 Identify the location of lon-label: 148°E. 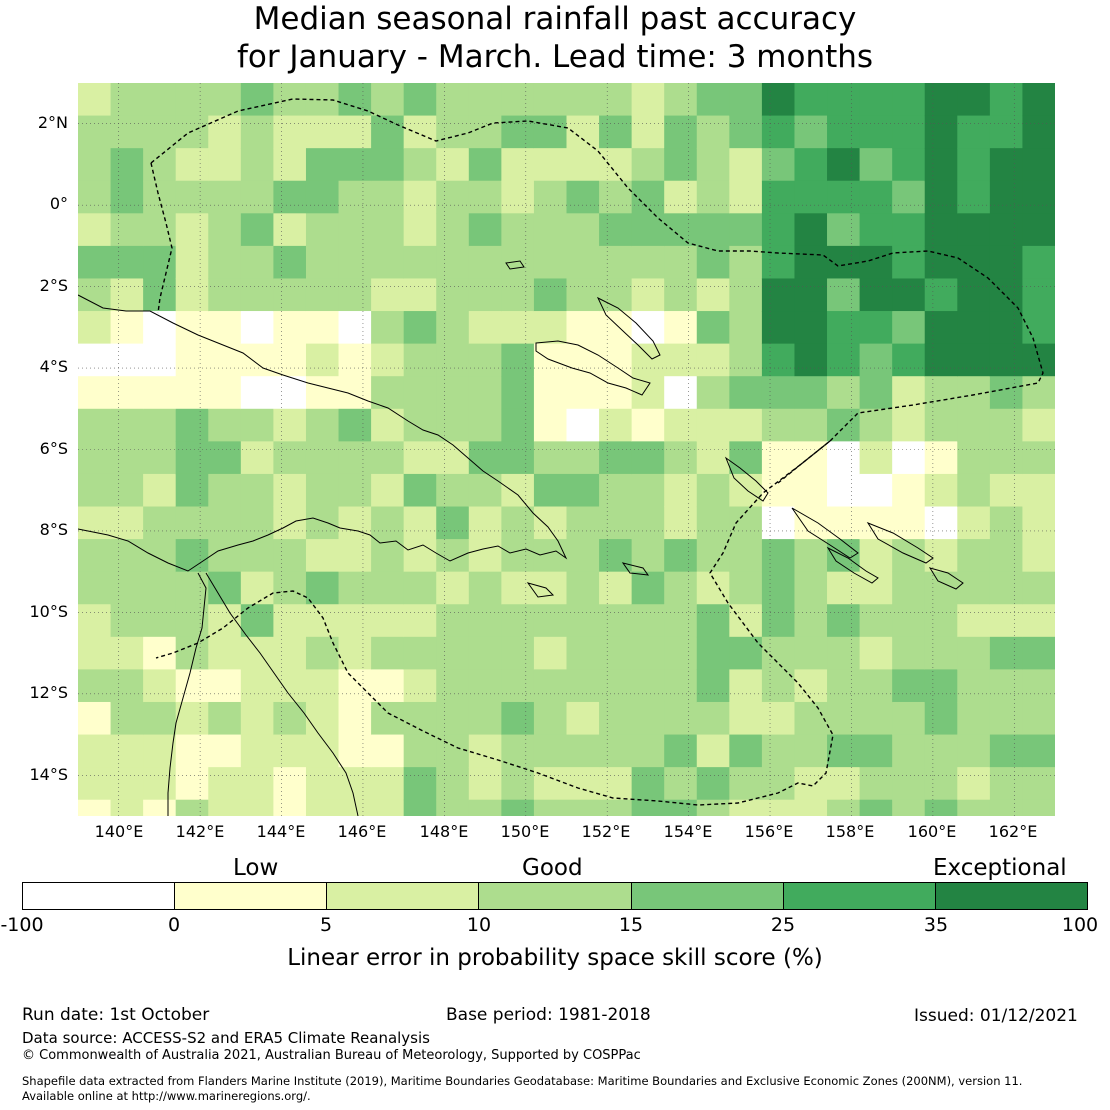
(444, 831).